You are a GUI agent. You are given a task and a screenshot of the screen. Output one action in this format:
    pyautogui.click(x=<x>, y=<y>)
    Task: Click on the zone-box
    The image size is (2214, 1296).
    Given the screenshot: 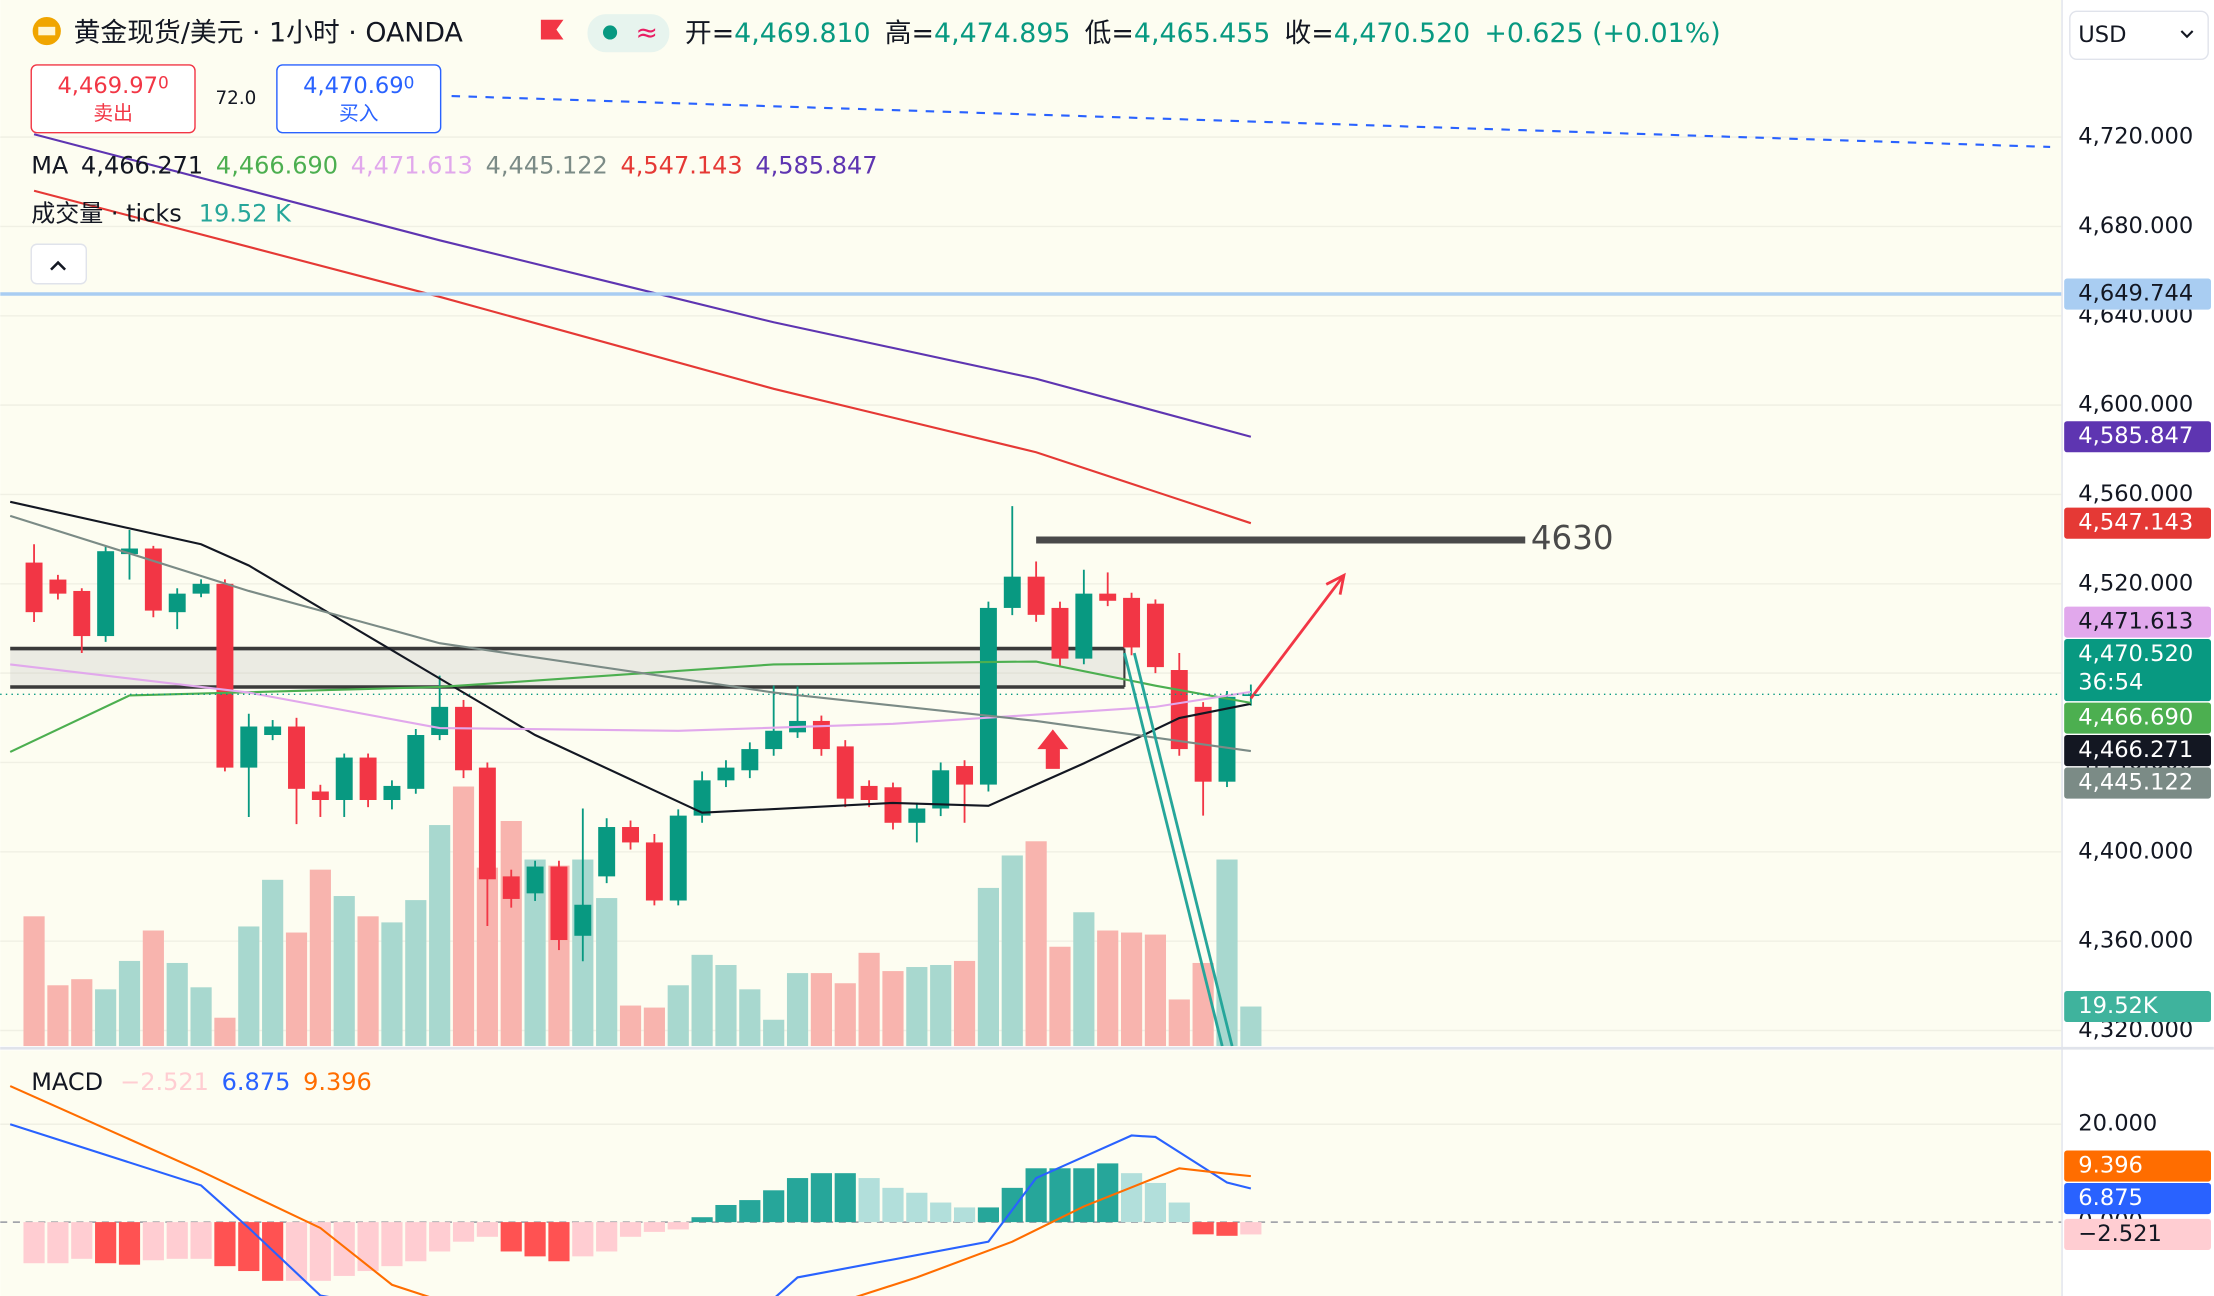 What is the action you would take?
    pyautogui.click(x=567, y=667)
    